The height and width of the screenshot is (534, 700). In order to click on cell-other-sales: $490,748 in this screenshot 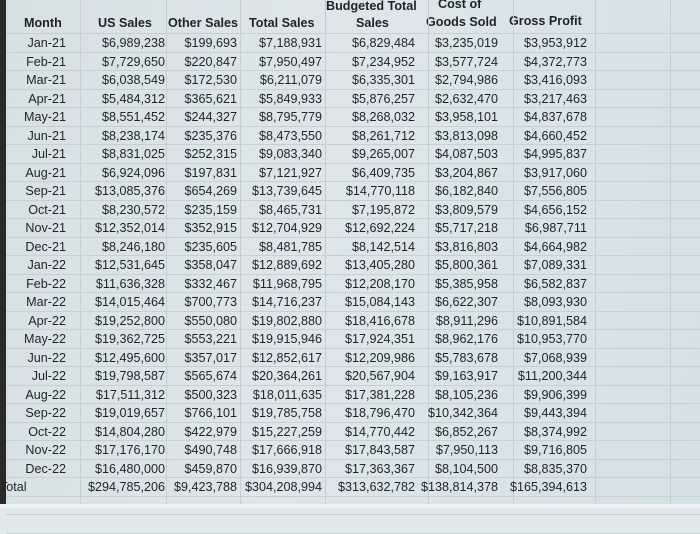, I will do `click(210, 450)`.